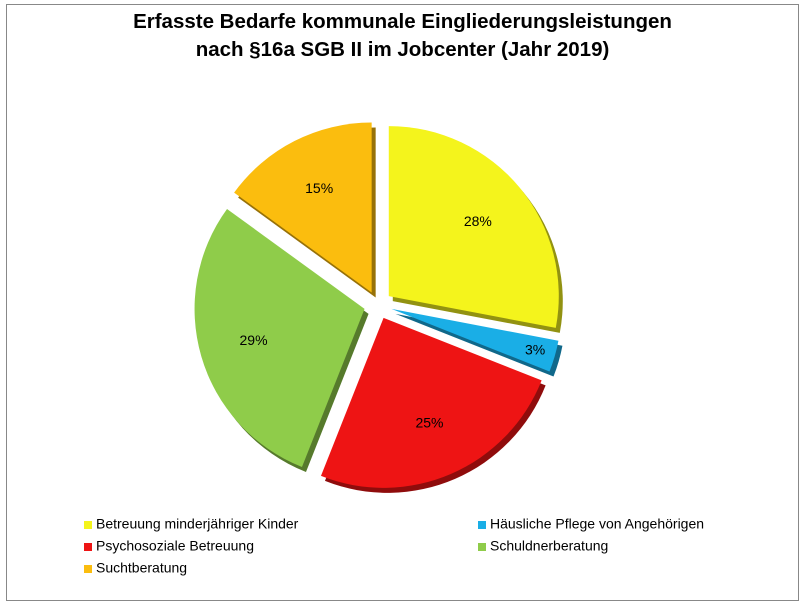 The image size is (807, 607). I want to click on legend-label: Suchtberatung, so click(141, 568).